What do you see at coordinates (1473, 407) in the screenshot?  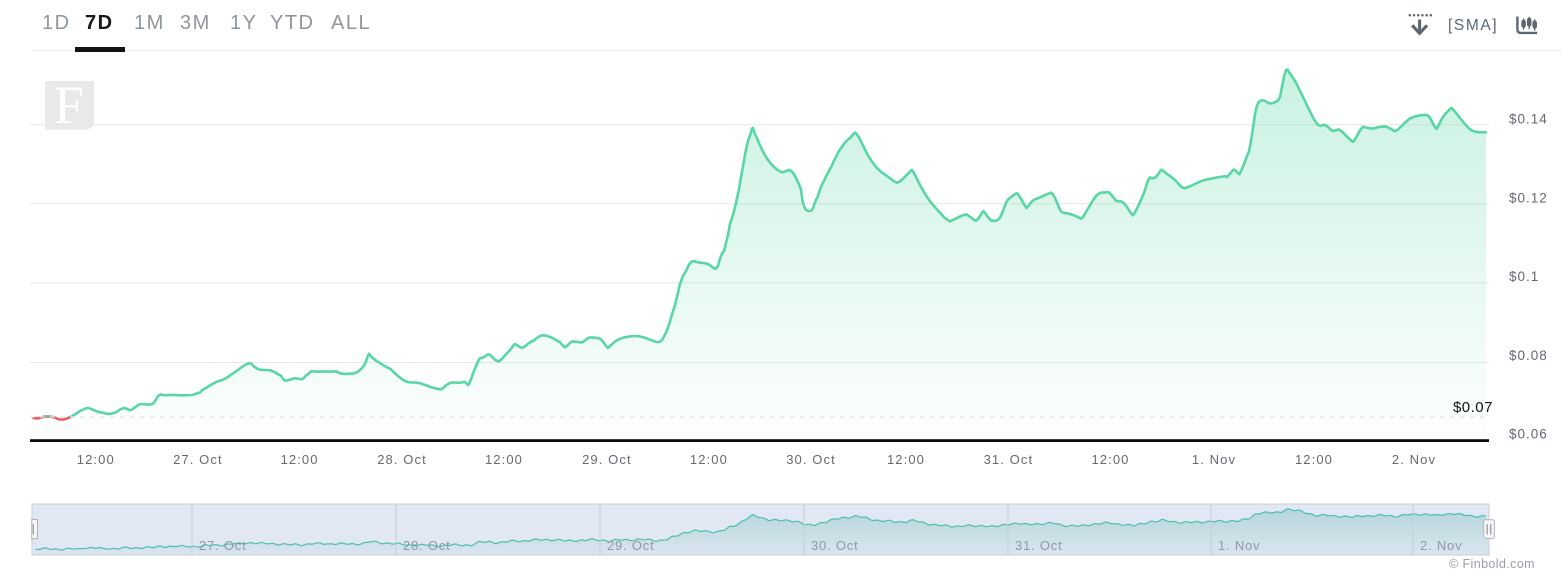 I see `svg-text: $0.07` at bounding box center [1473, 407].